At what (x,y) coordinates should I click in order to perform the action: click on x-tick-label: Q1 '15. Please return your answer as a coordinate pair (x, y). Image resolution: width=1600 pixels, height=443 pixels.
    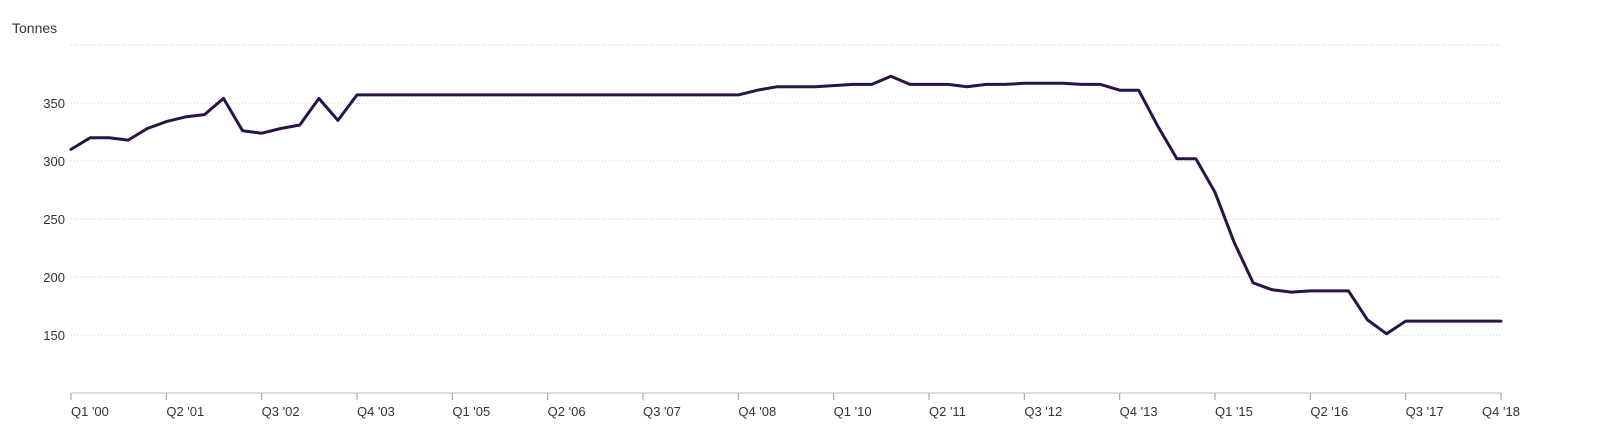
    Looking at the image, I should click on (1234, 411).